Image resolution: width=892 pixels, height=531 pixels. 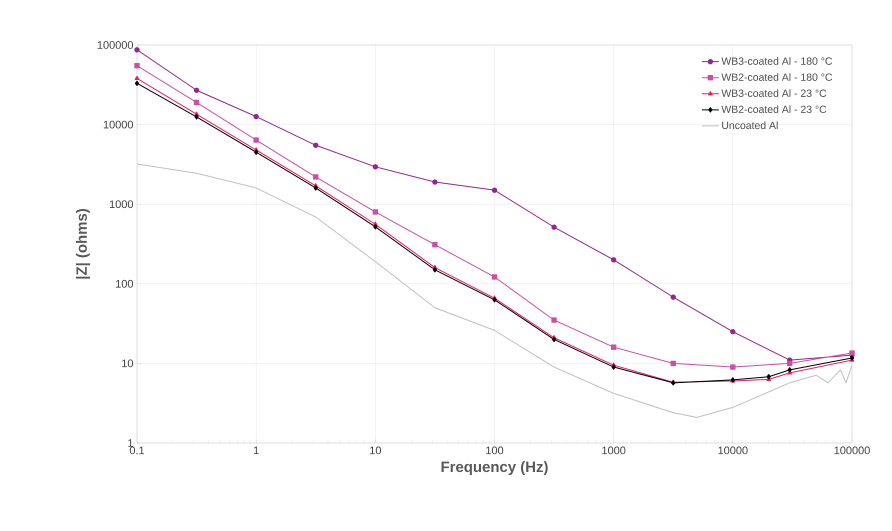 What do you see at coordinates (83, 244) in the screenshot?
I see `y-axis-title: |Z| (ohms)` at bounding box center [83, 244].